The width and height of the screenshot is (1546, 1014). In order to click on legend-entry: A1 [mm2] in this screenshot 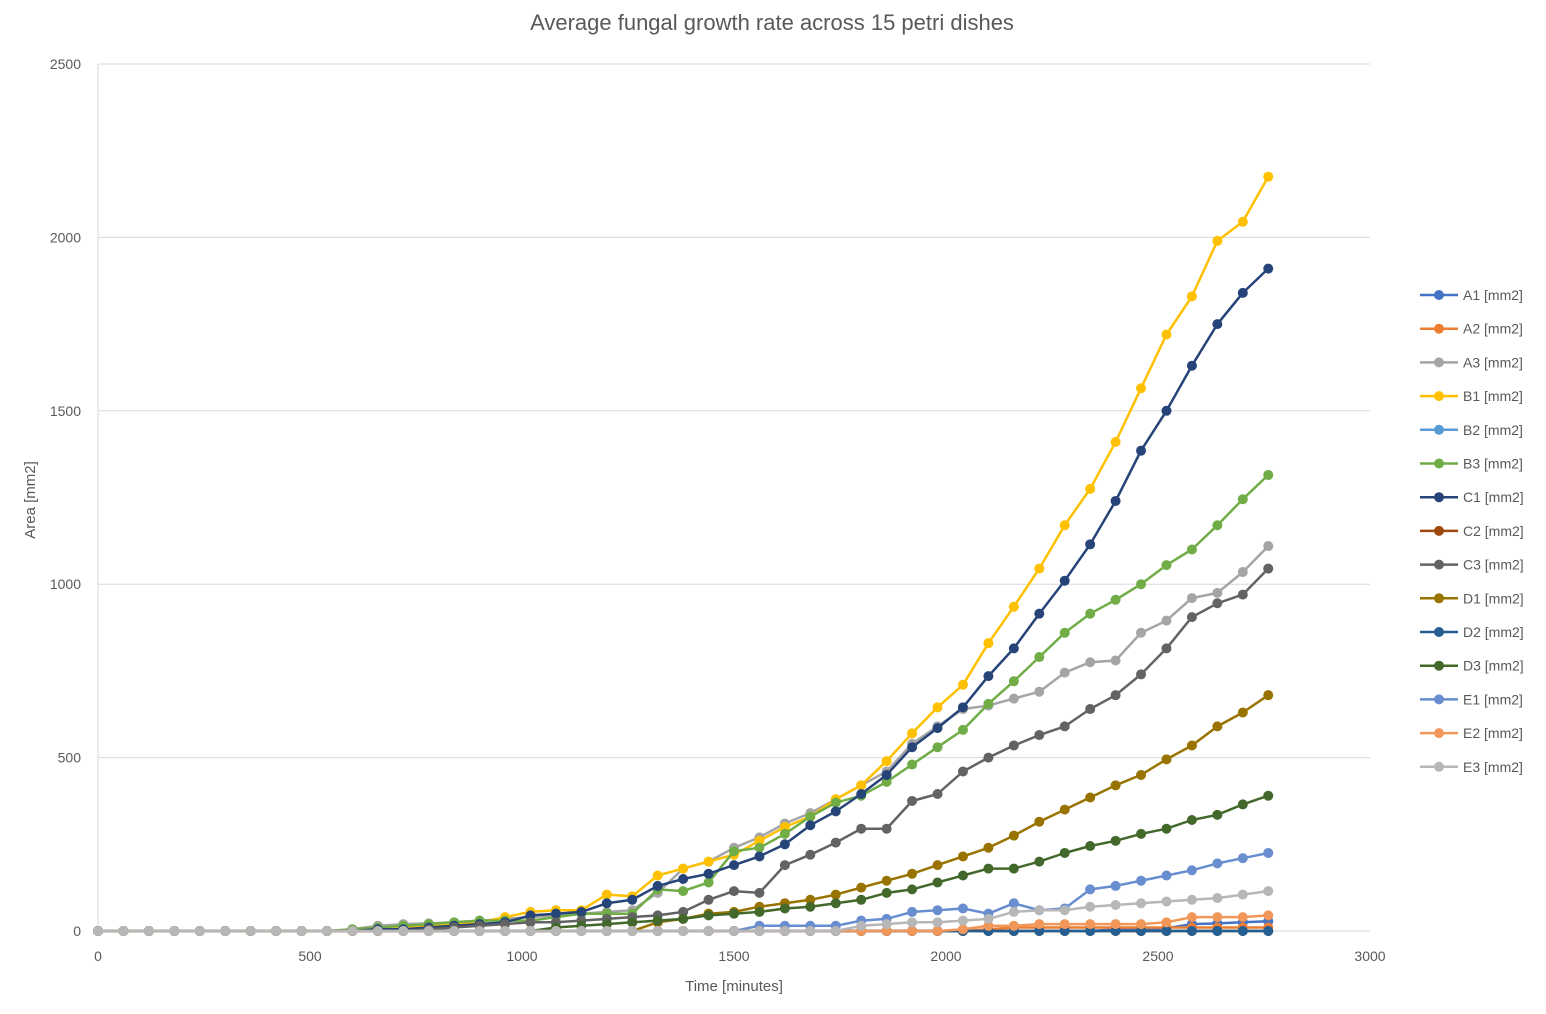, I will do `click(1471, 295)`.